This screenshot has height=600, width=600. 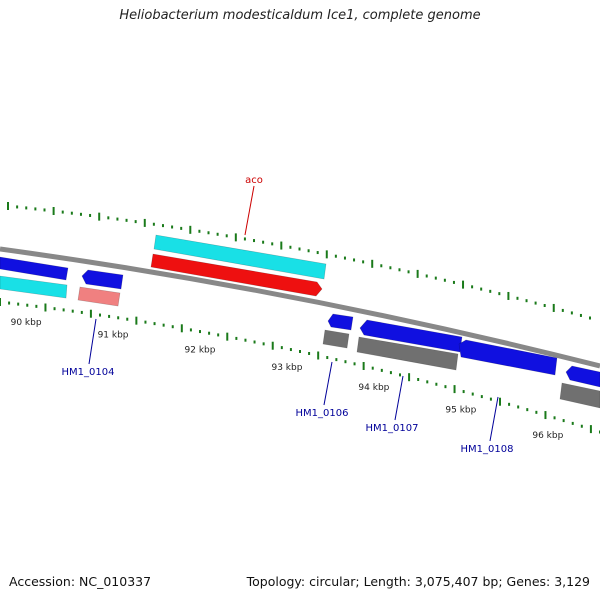 What do you see at coordinates (286, 368) in the screenshot?
I see `kbp-tick-label: 93 kbp` at bounding box center [286, 368].